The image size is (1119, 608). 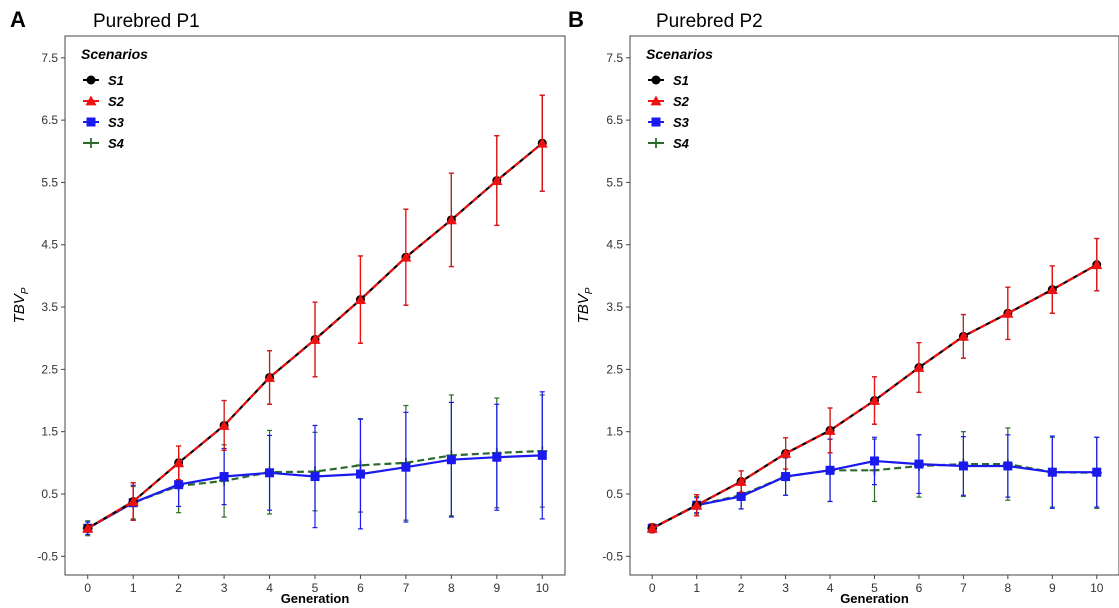 I want to click on x-tick-label: 9, so click(x=1052, y=588).